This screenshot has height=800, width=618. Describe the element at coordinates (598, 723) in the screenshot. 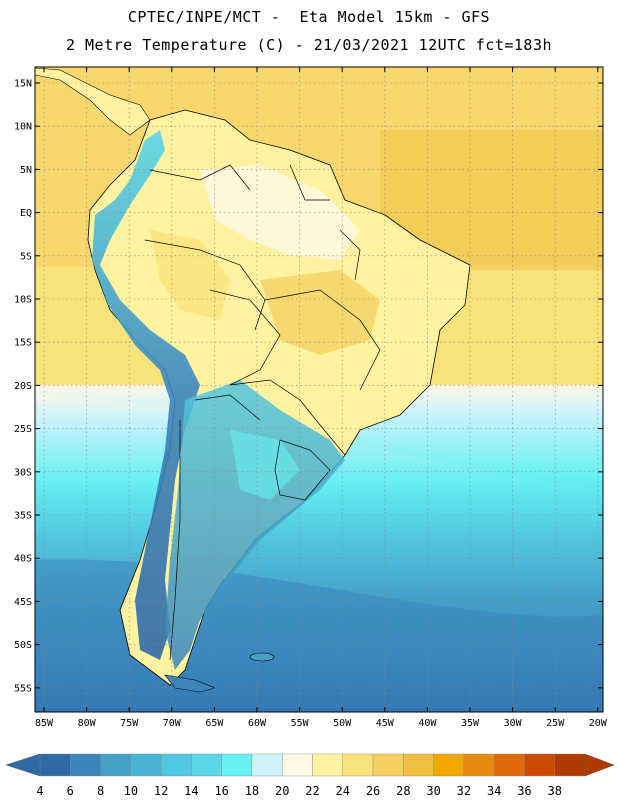

I see `longitude-label: 20W` at that location.